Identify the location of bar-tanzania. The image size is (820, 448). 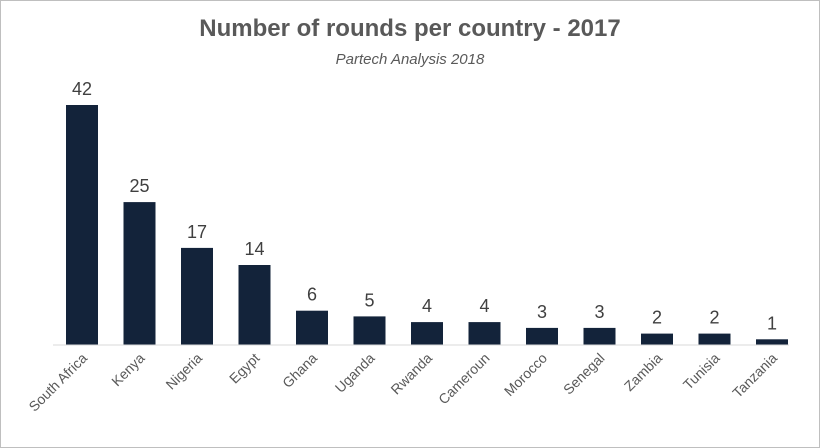
(772, 342).